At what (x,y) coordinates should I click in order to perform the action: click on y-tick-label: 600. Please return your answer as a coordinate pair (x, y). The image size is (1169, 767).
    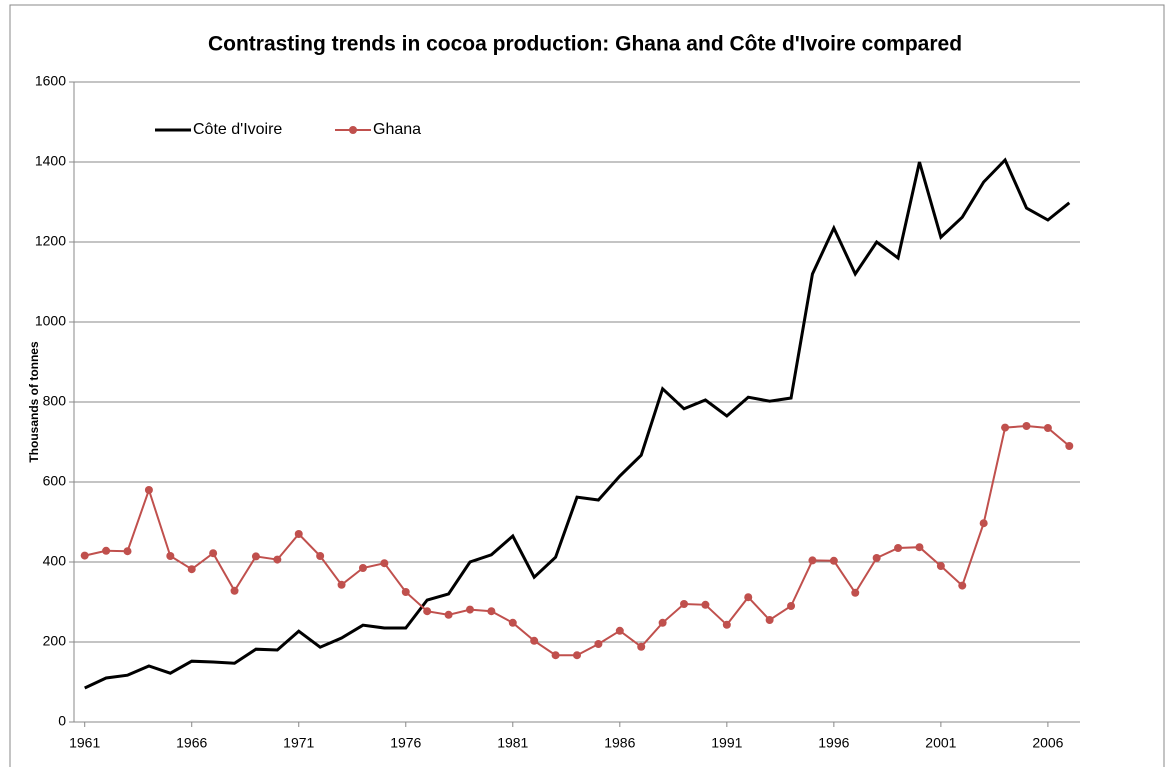
    Looking at the image, I should click on (55, 481).